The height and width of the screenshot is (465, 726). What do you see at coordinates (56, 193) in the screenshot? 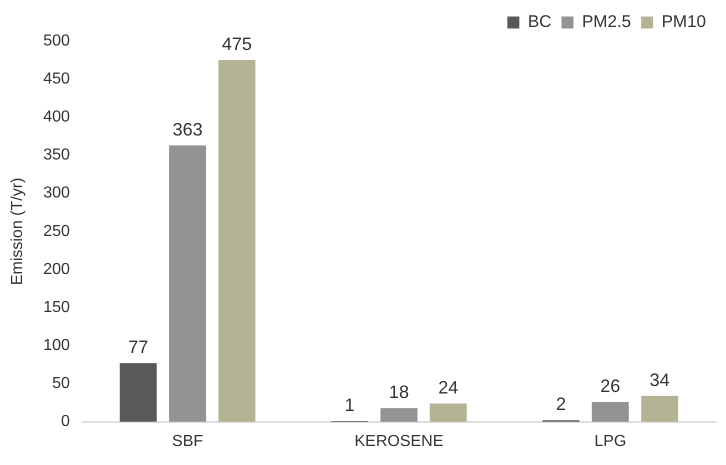
I see `y-tick-label: 300` at bounding box center [56, 193].